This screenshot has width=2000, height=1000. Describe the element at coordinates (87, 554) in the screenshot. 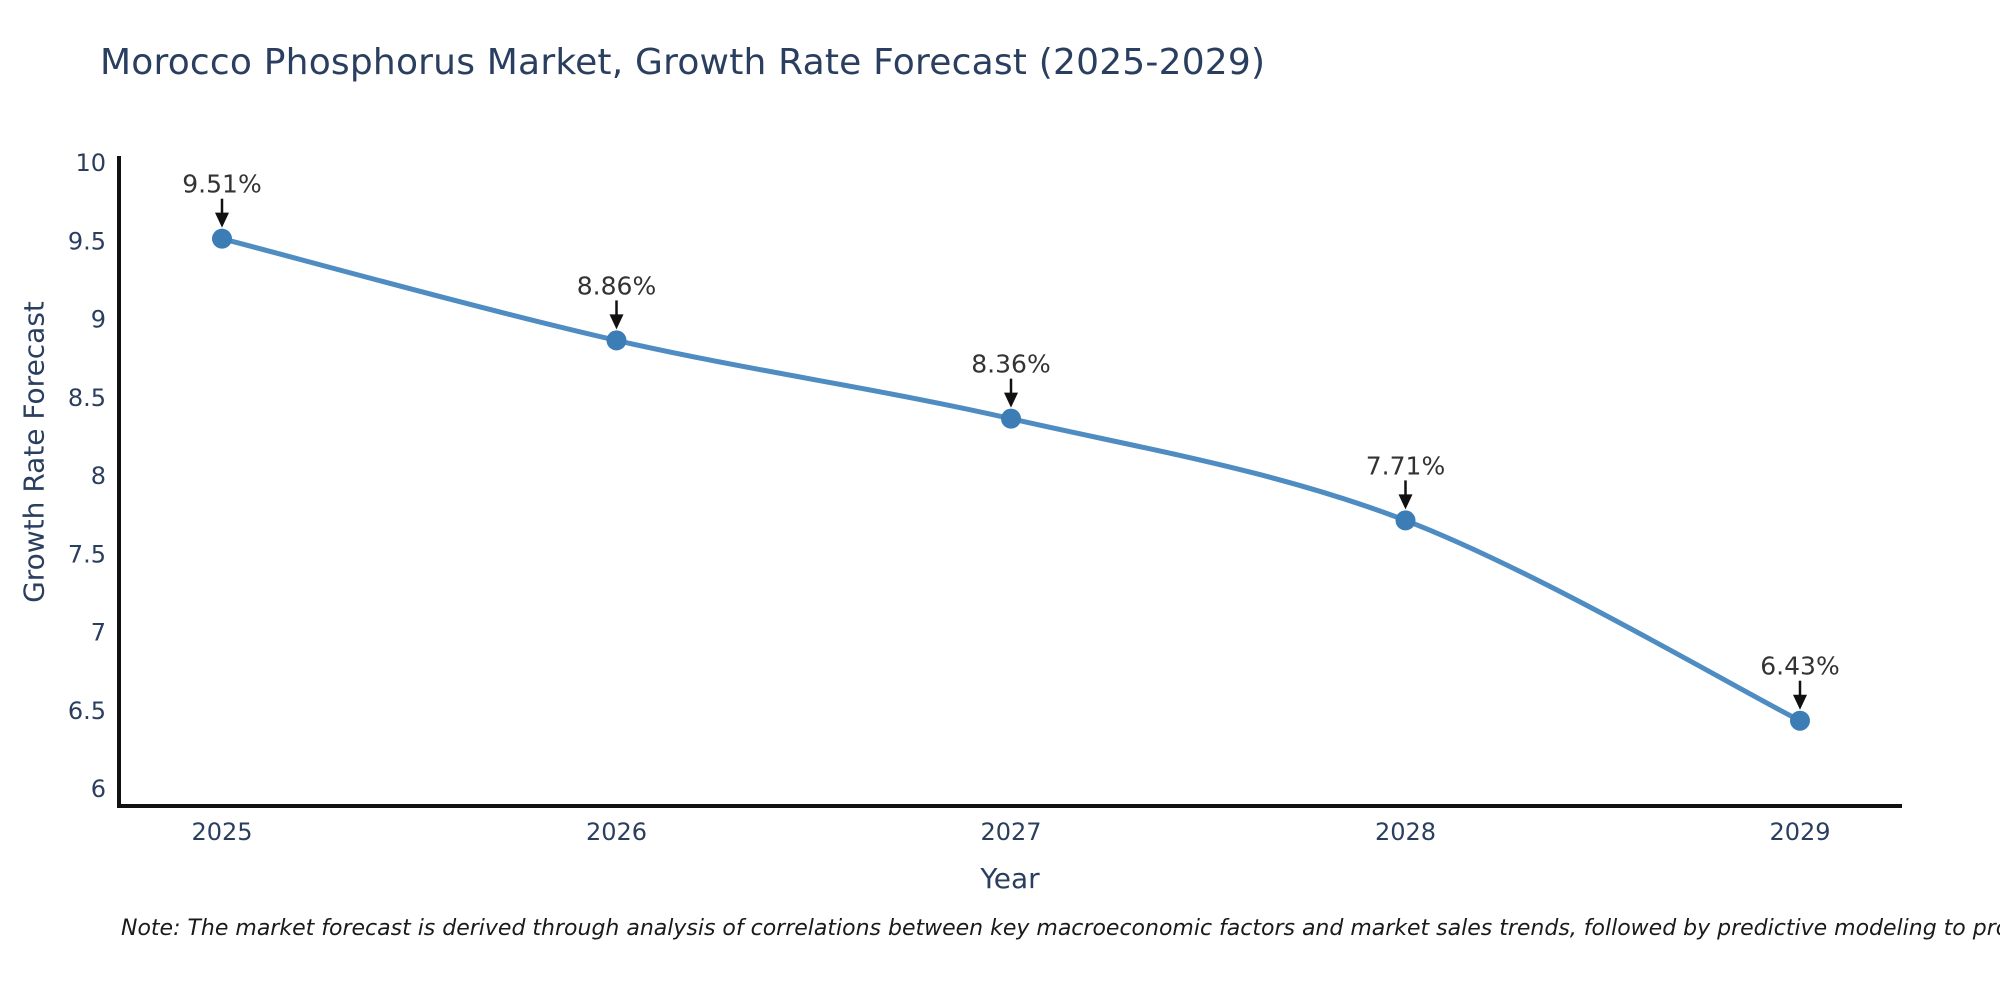

I see `y-axis-tick-label: 7.5` at that location.